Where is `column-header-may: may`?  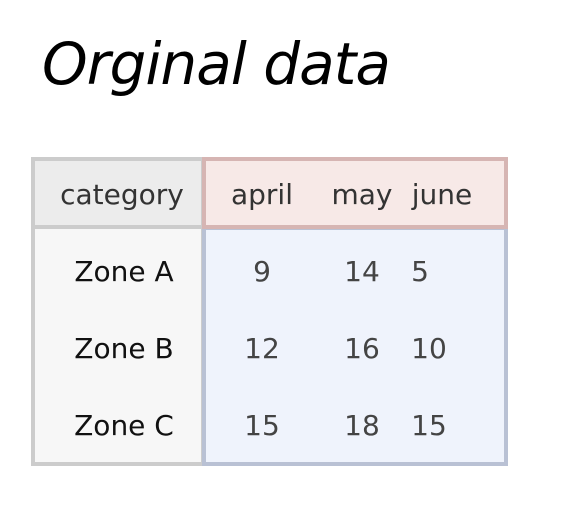 column-header-may: may is located at coordinates (362, 194).